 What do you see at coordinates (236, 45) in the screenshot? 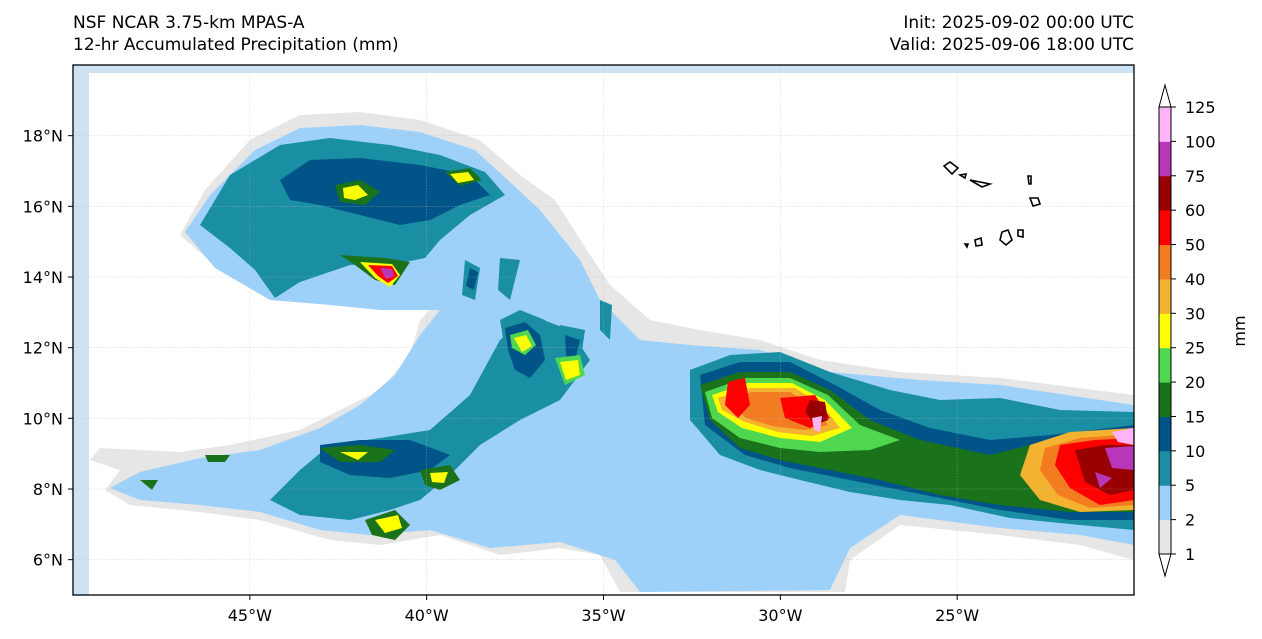
I see `field-title: 12-hr Accumulated Precipitation (mm)` at bounding box center [236, 45].